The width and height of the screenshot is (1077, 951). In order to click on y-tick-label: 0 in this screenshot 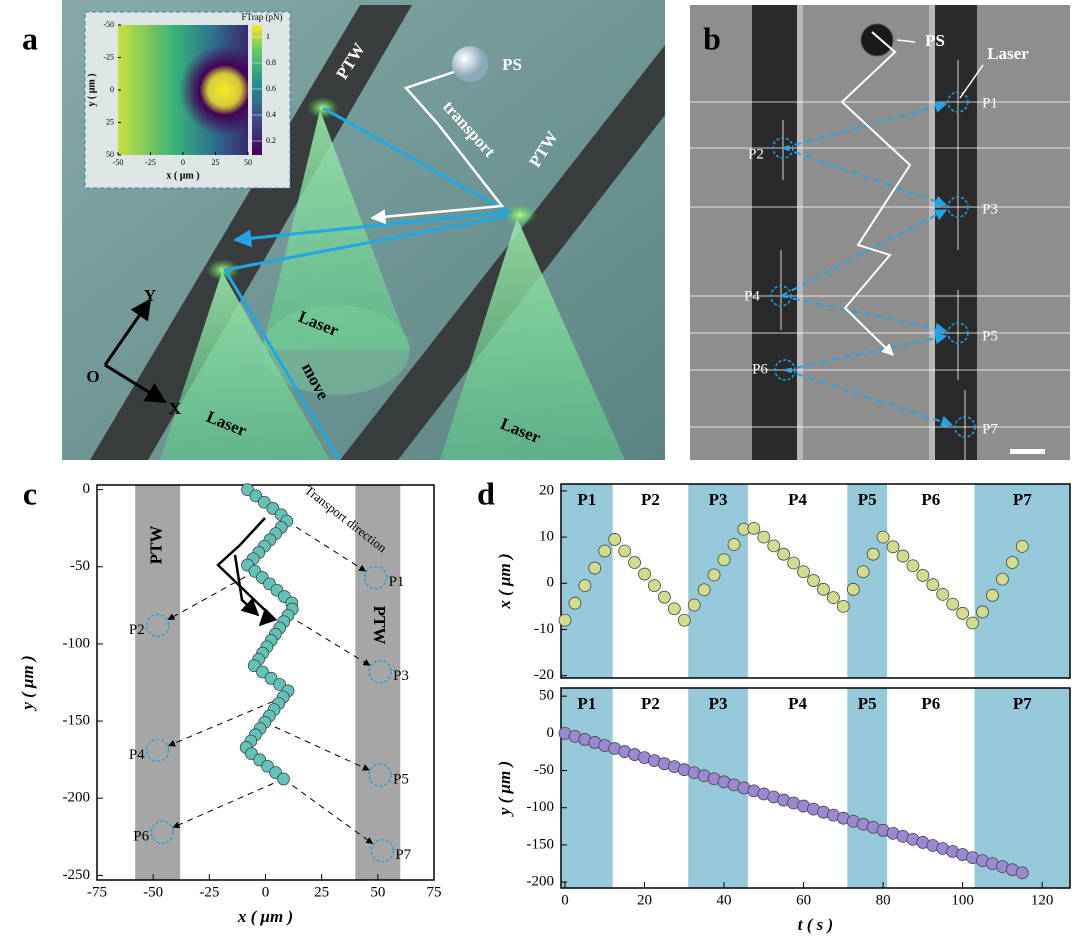, I will do `click(551, 733)`.